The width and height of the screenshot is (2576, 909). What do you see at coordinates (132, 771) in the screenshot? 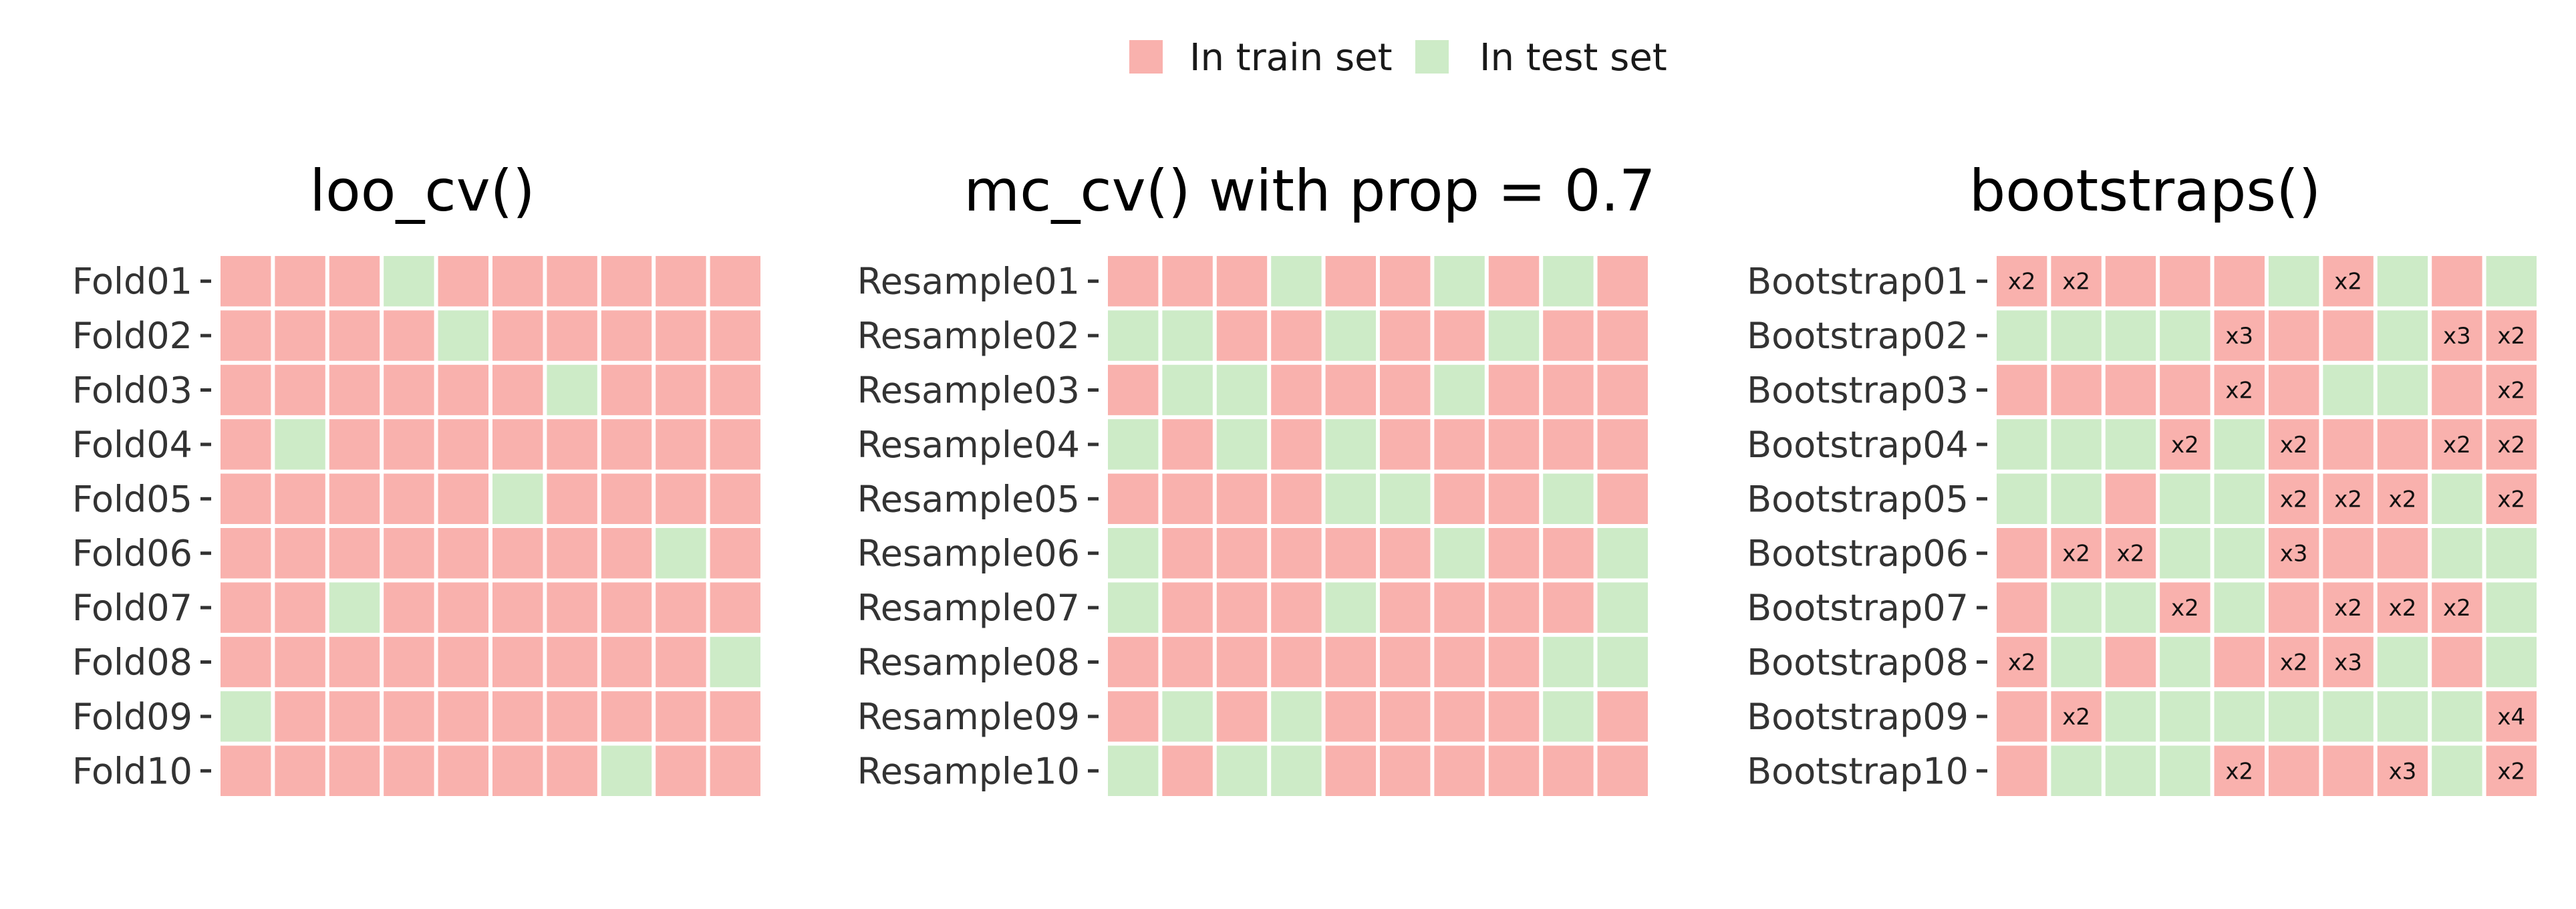
I see `row-label: Fold10` at bounding box center [132, 771].